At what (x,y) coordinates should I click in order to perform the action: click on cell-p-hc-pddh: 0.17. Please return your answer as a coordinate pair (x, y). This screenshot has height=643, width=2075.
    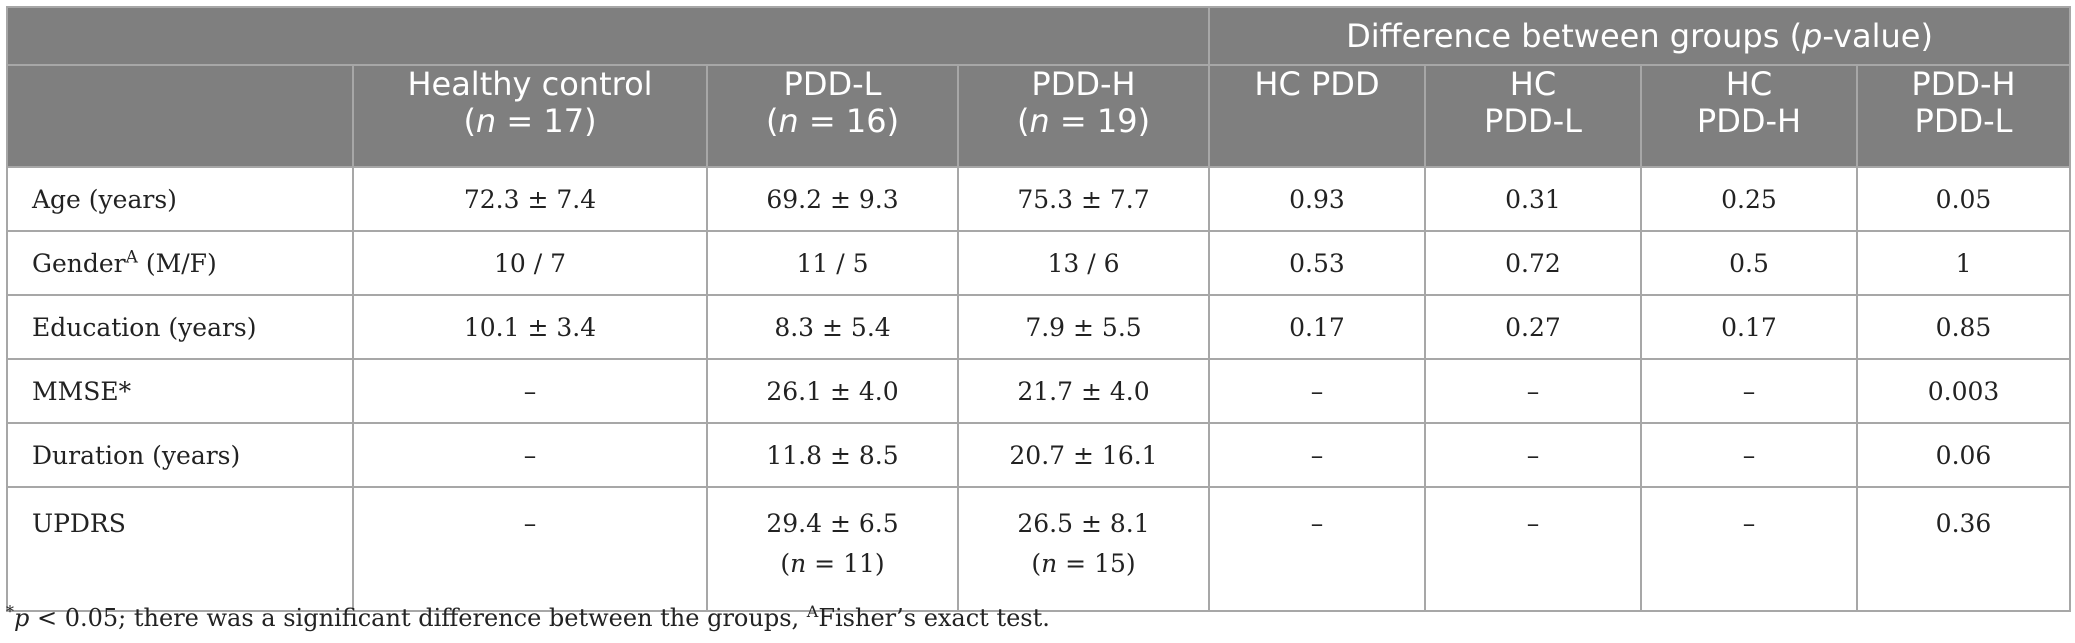
    Looking at the image, I should click on (1749, 327).